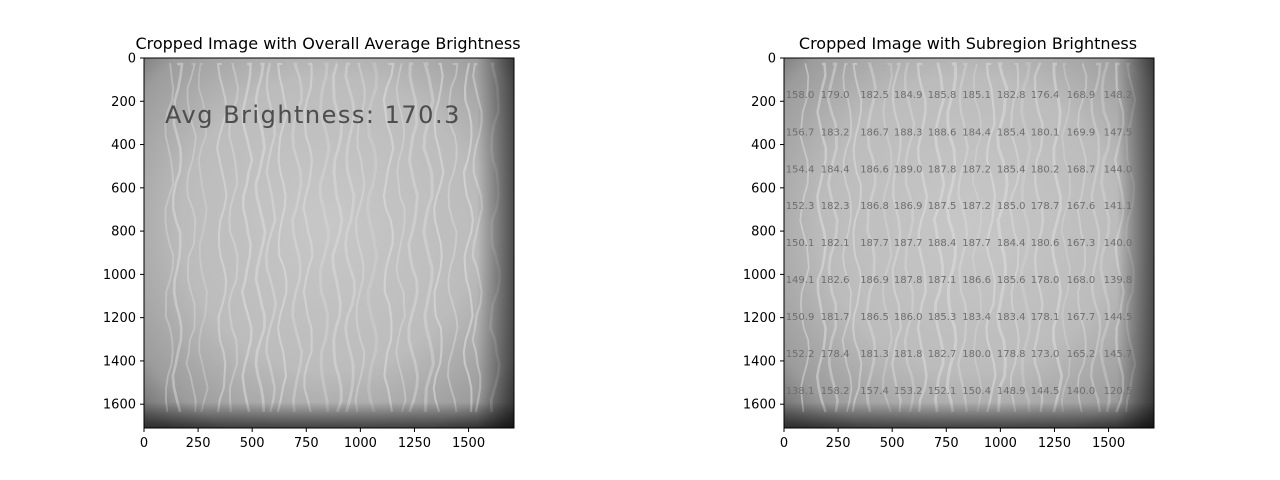 Image resolution: width=1280 pixels, height=480 pixels. Describe the element at coordinates (1045, 95) in the screenshot. I see `subregion-value: 176.4` at that location.